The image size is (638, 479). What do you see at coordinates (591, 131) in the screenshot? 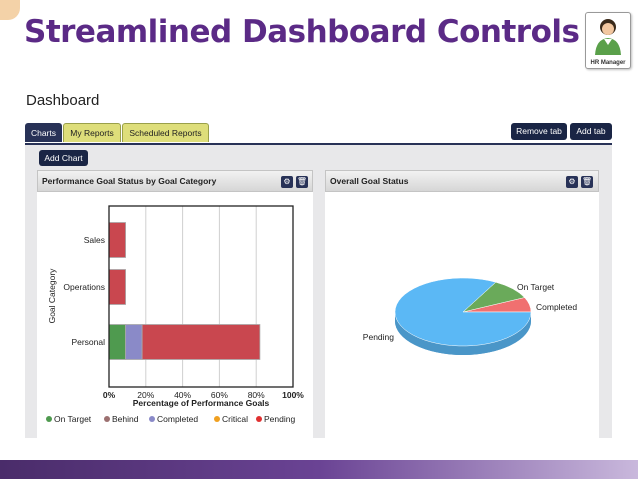
I see `add-tab-button: Add tab` at bounding box center [591, 131].